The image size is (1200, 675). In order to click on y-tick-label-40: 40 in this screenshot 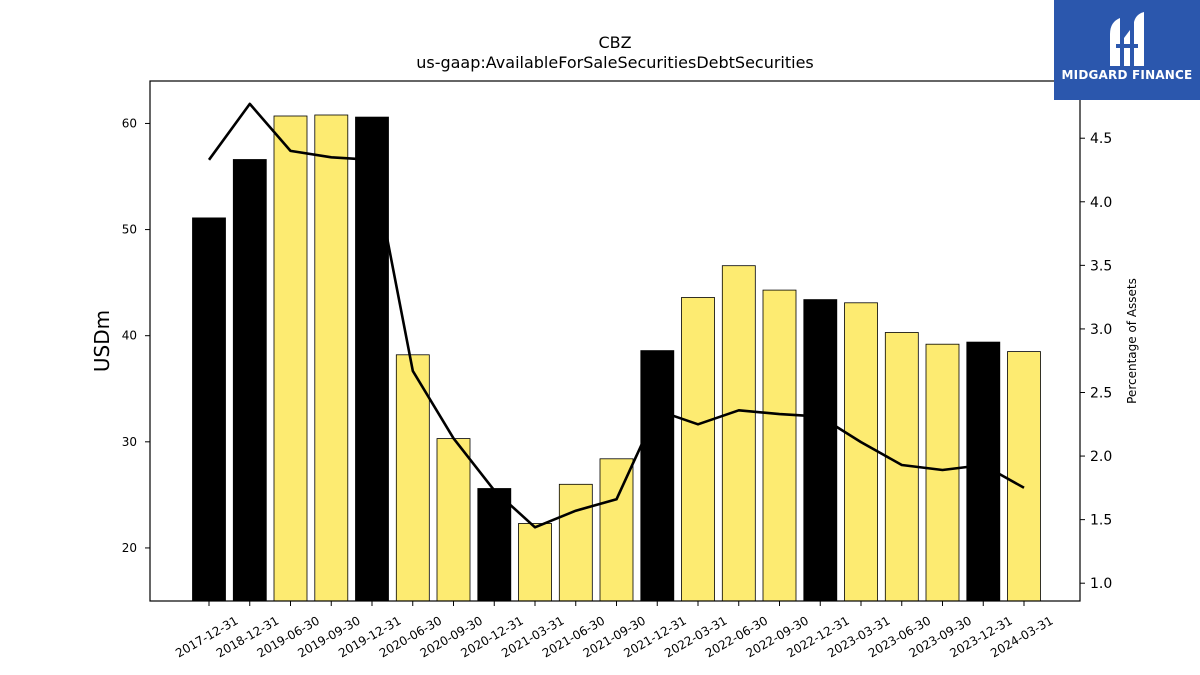, I will do `click(129, 336)`.